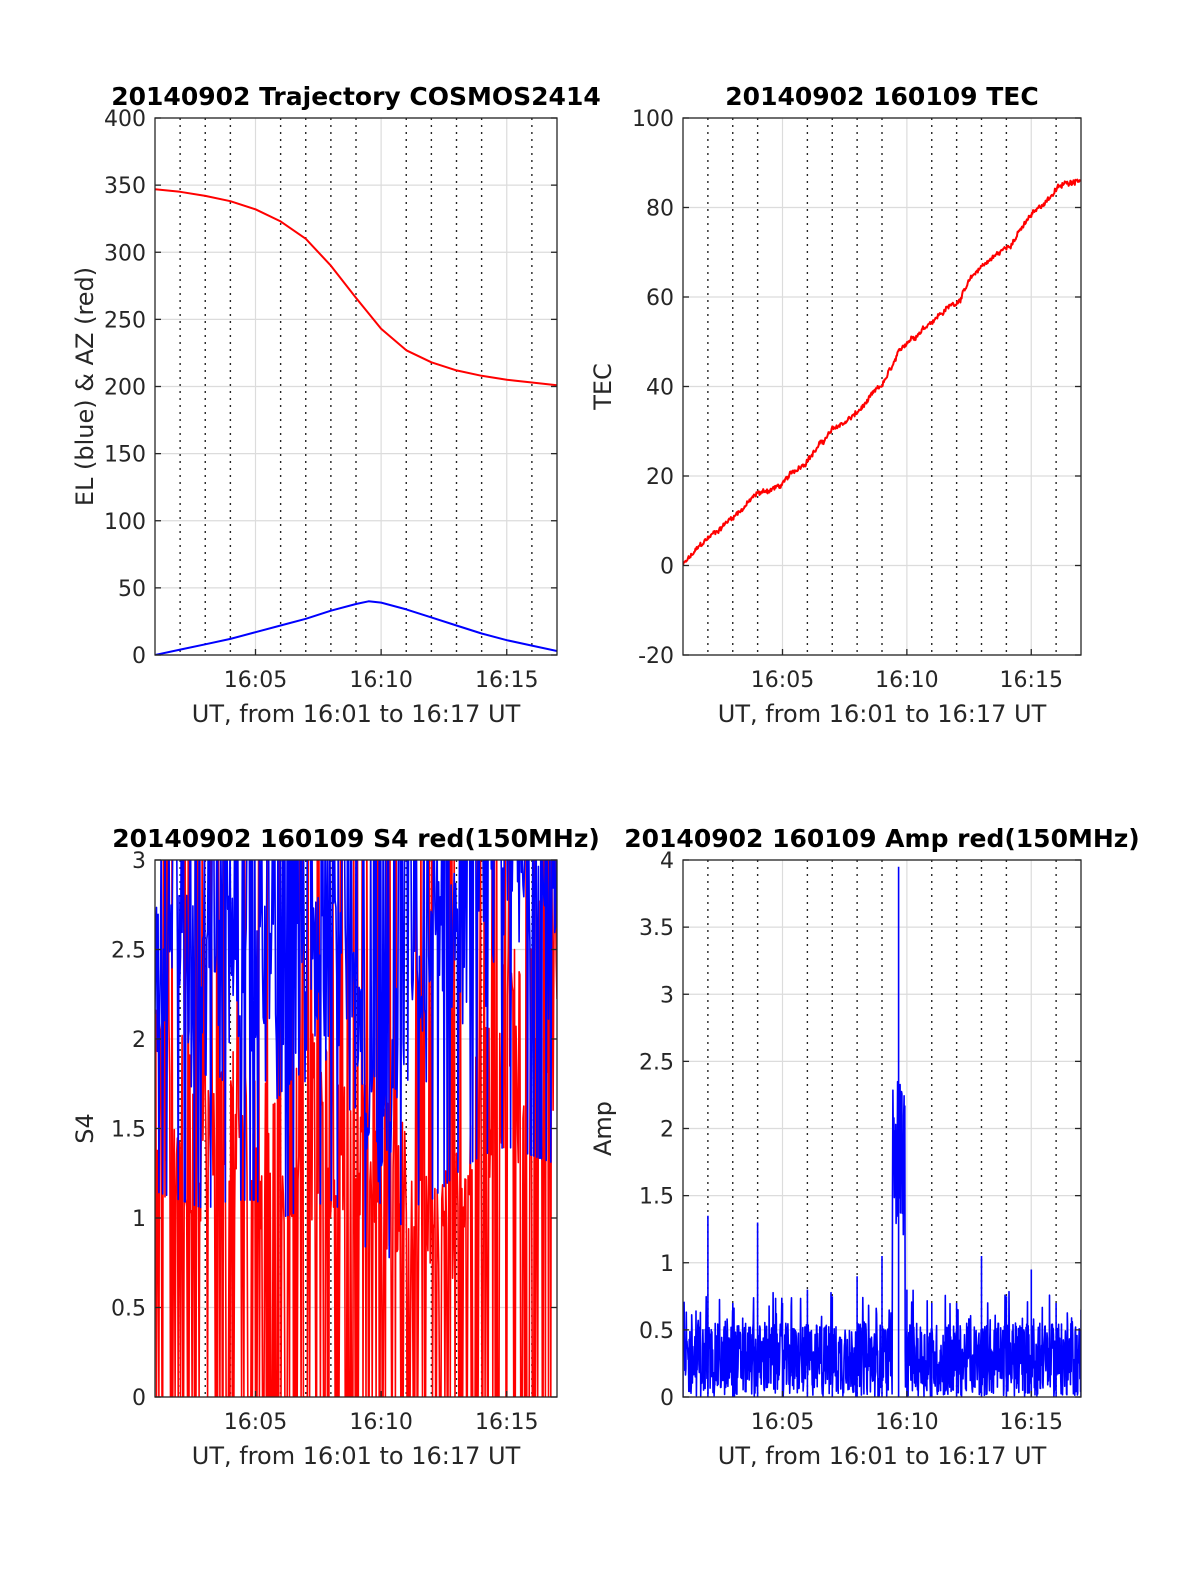 The width and height of the screenshot is (1200, 1575). What do you see at coordinates (125, 455) in the screenshot?
I see `y-tick-label: 150` at bounding box center [125, 455].